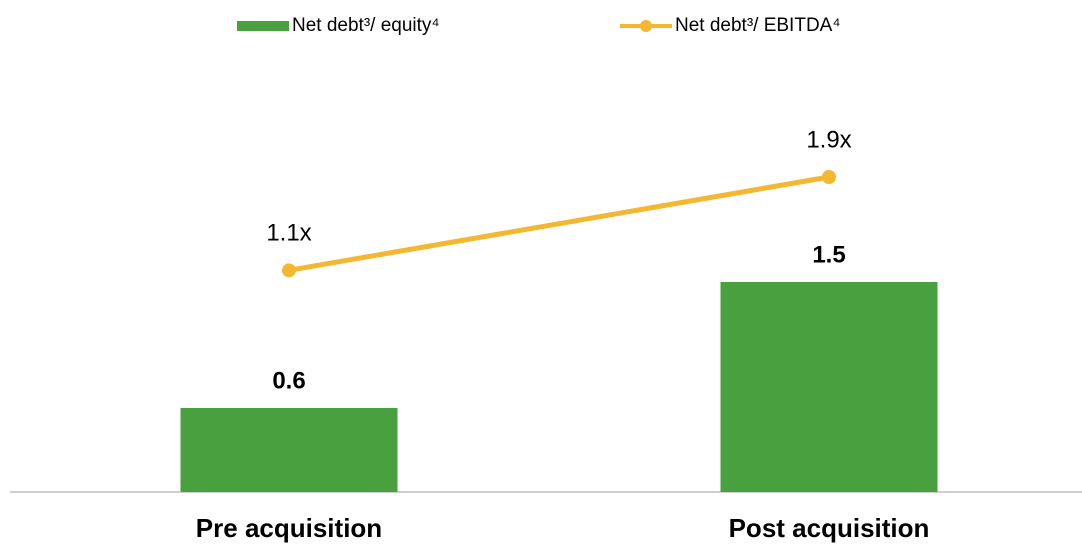 The image size is (1082, 546). Describe the element at coordinates (559, 223) in the screenshot. I see `line` at that location.